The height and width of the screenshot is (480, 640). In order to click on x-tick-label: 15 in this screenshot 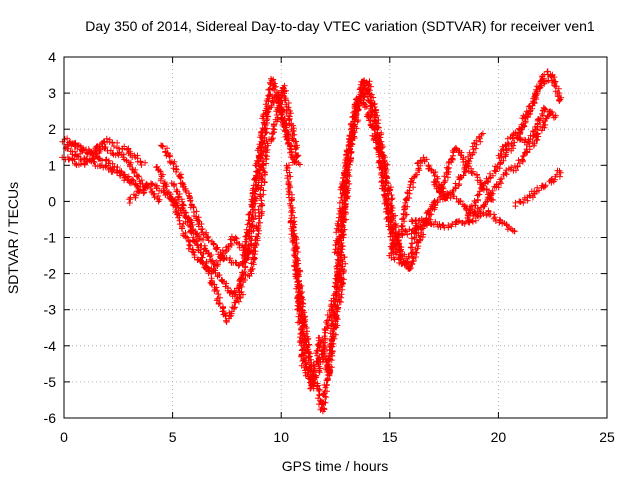, I will do `click(390, 437)`.